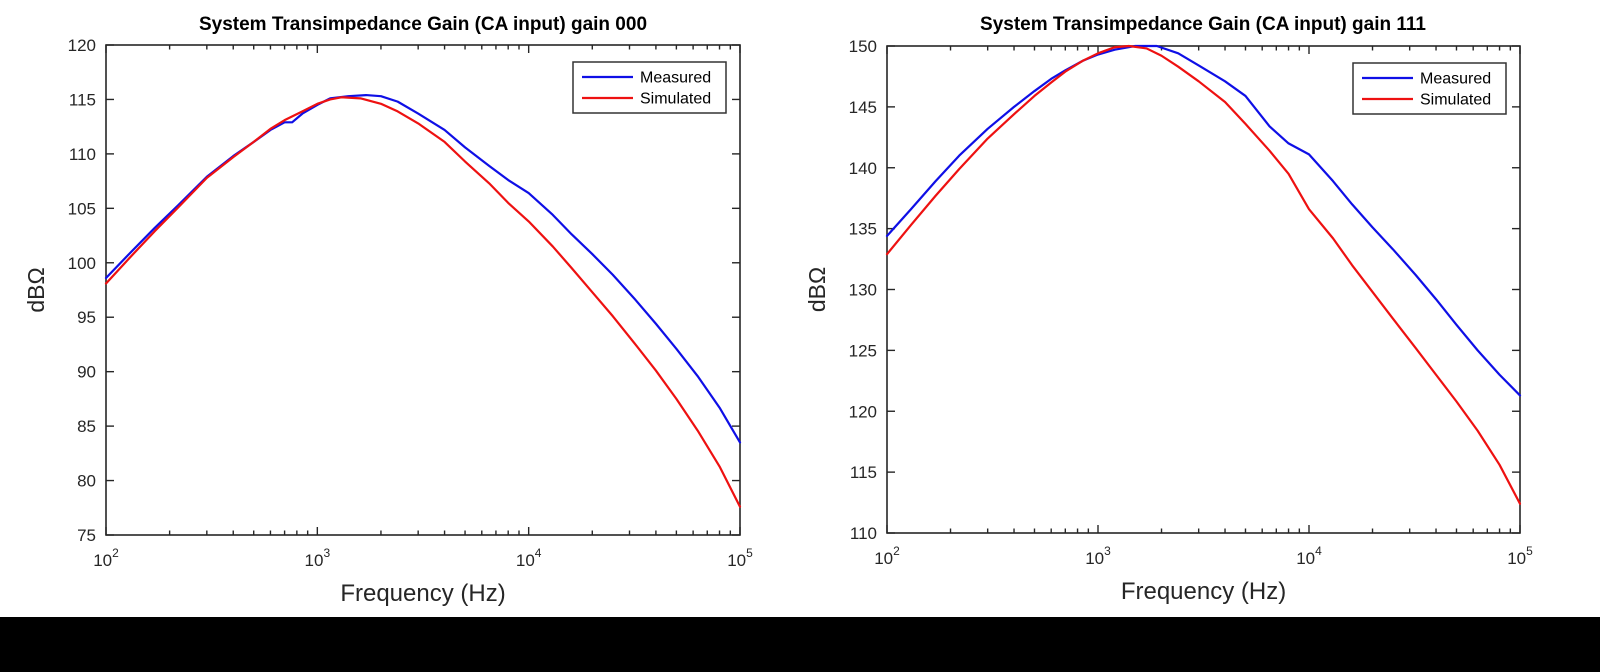 The width and height of the screenshot is (1600, 672). I want to click on y-tick-label: 85, so click(86, 426).